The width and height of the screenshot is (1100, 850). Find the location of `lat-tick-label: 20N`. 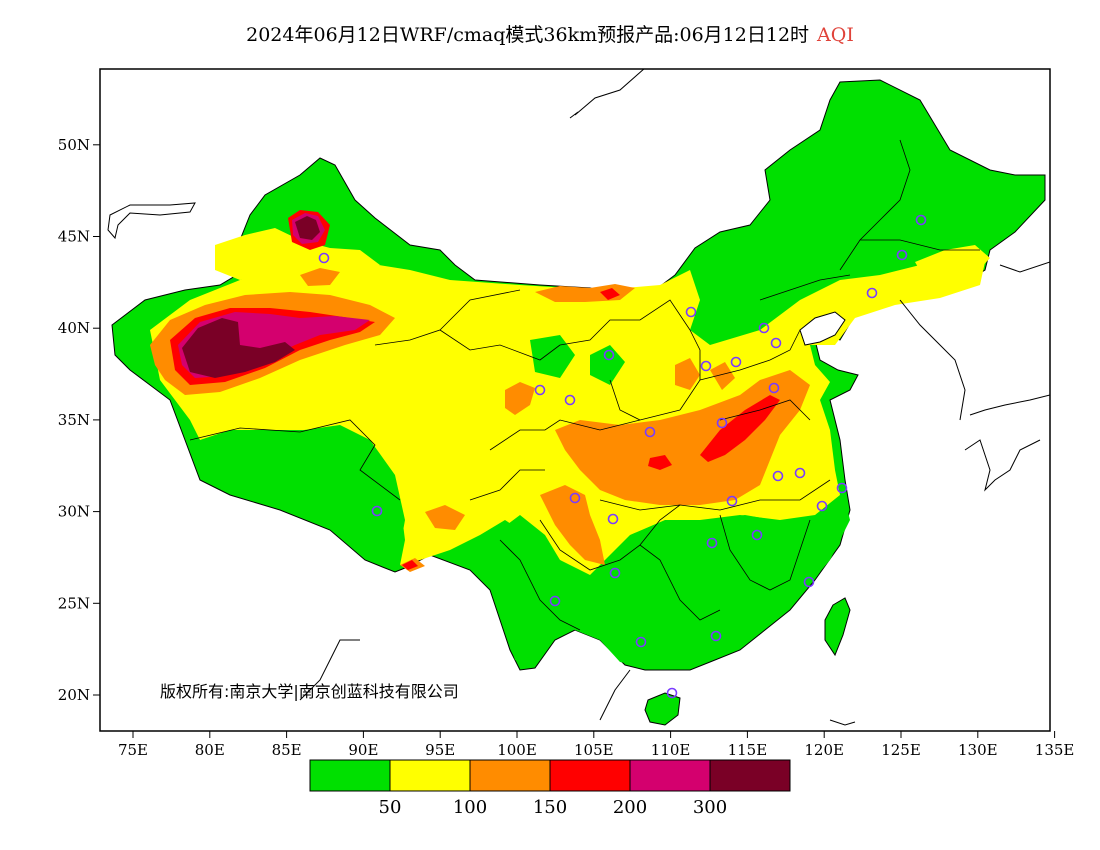

lat-tick-label: 20N is located at coordinates (74, 695).